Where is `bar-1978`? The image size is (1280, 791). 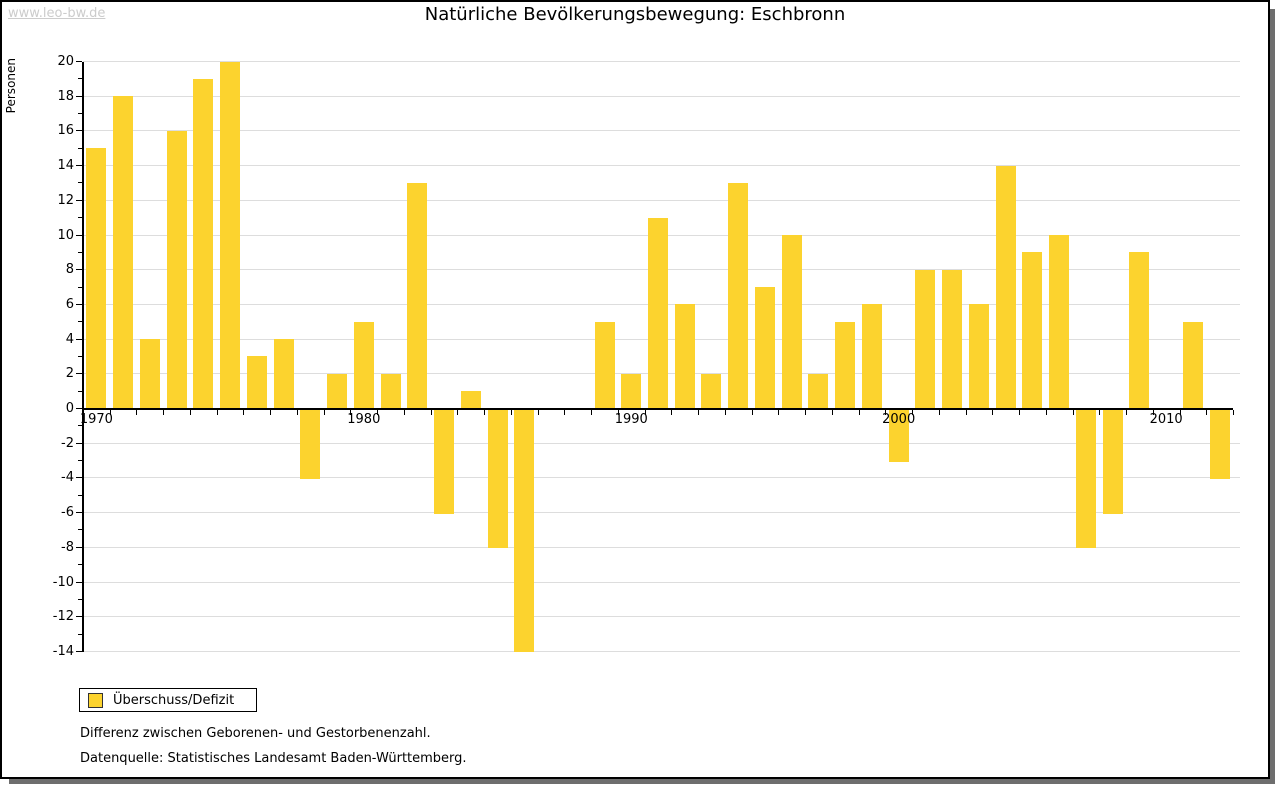
bar-1978 is located at coordinates (310, 444).